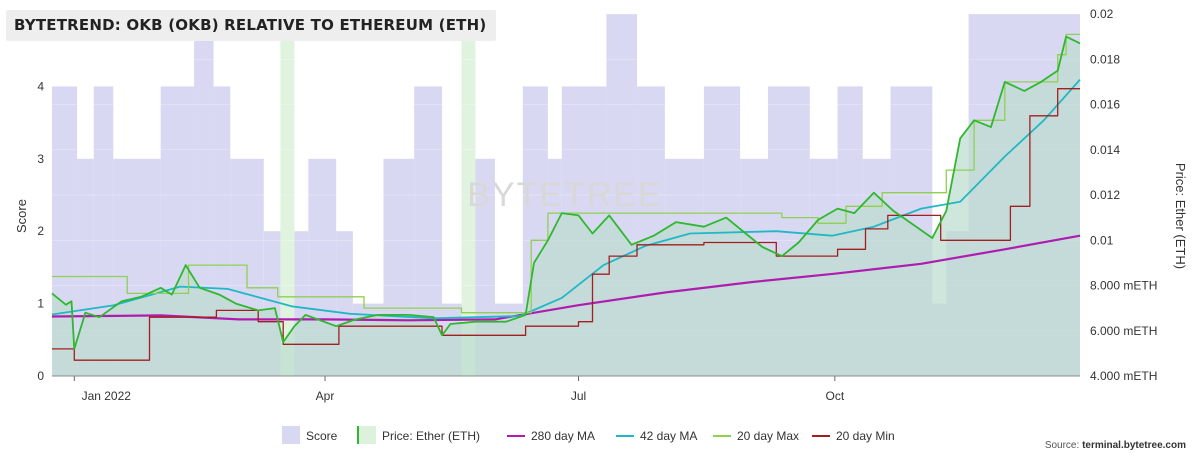 The width and height of the screenshot is (1200, 468). What do you see at coordinates (40, 304) in the screenshot?
I see `y-left-tick-label: 1` at bounding box center [40, 304].